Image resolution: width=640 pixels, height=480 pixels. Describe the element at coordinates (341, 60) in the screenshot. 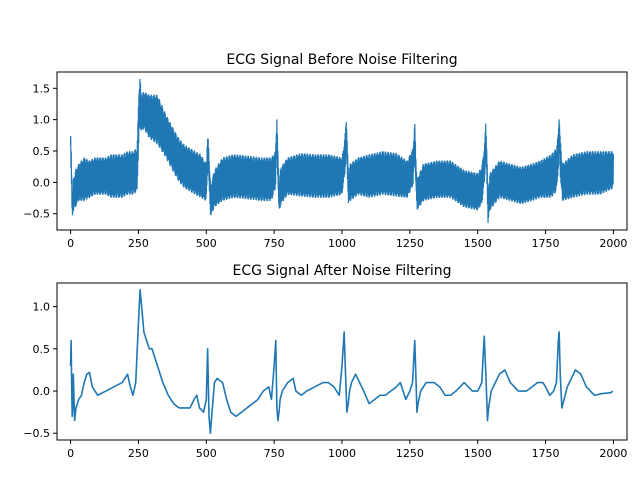

I see `chart-title: ECG Signal Before Noise Filtering` at that location.